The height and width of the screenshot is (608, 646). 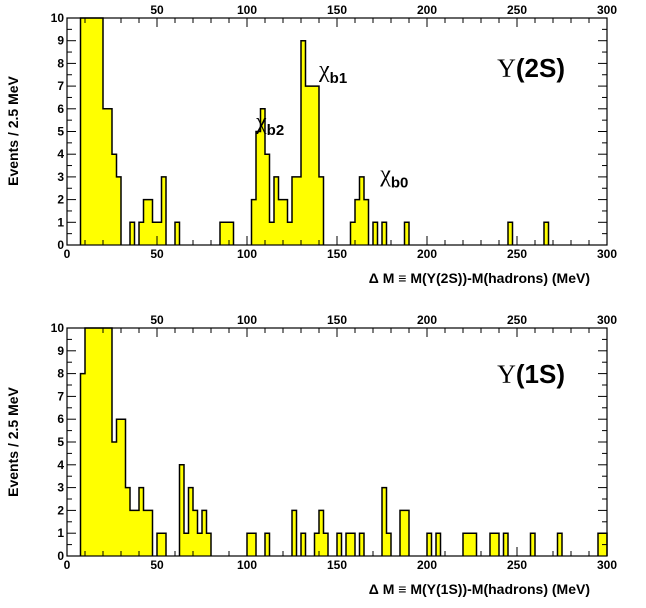 What do you see at coordinates (58, 18) in the screenshot?
I see `y-tick-label: 10` at bounding box center [58, 18].